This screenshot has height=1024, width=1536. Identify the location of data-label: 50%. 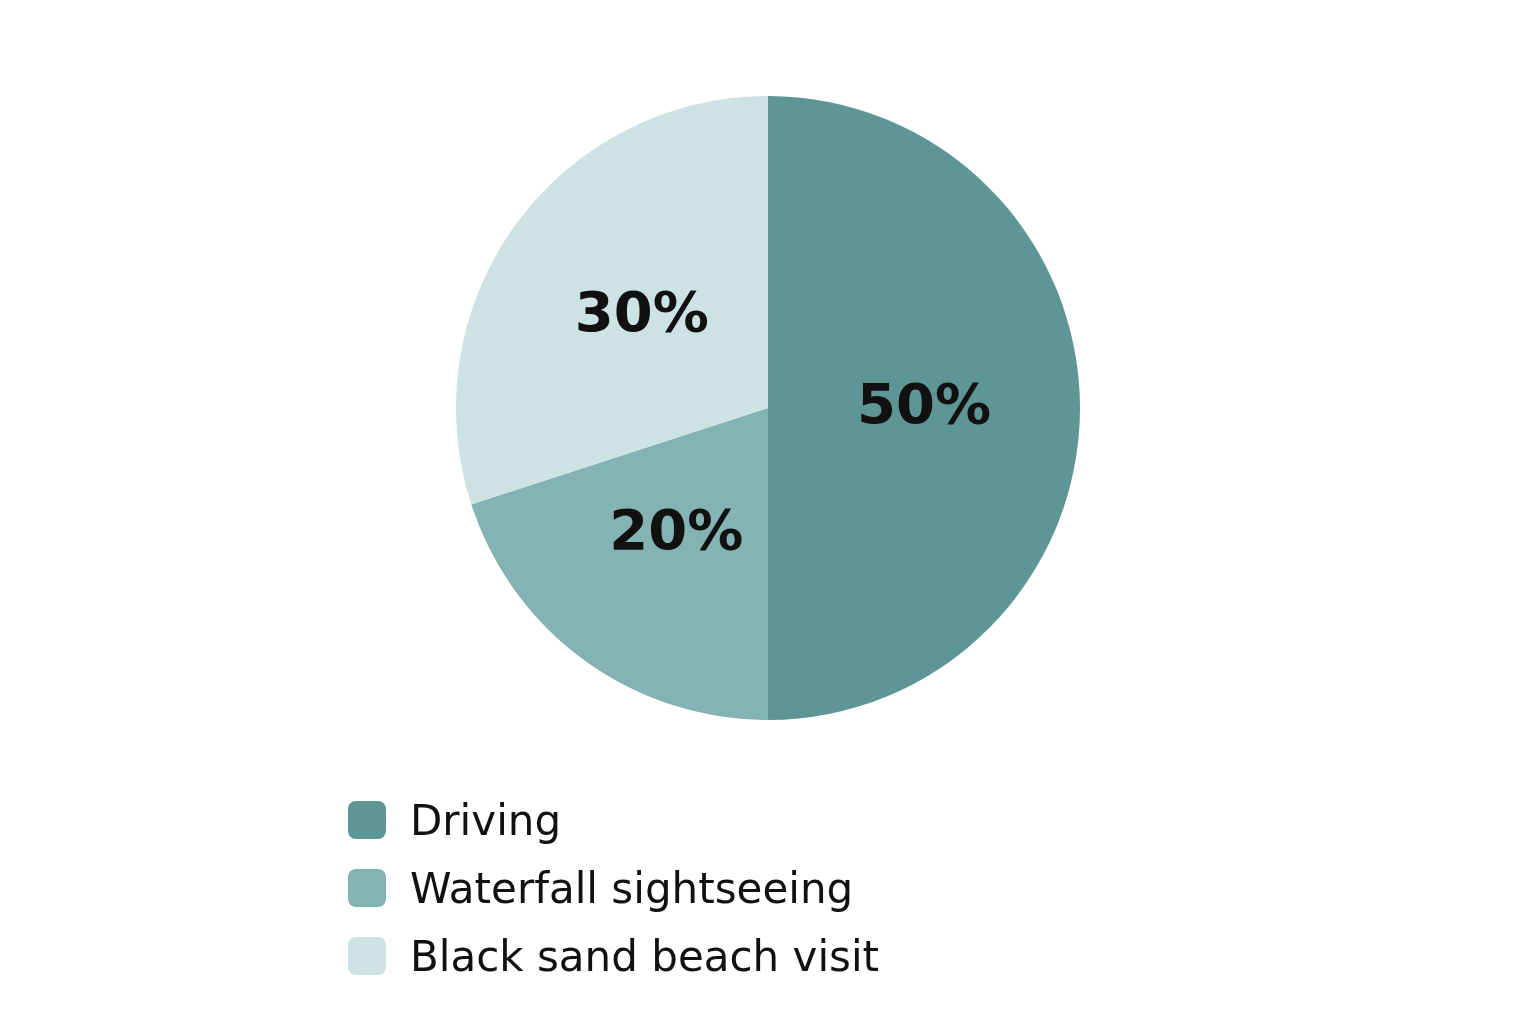
(924, 403).